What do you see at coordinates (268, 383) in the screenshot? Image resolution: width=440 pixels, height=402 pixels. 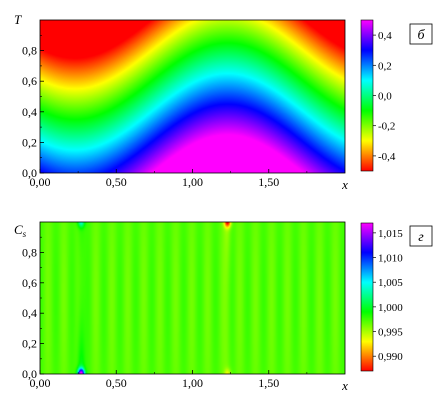 I see `x-tick-label-concentration: 1,50` at bounding box center [268, 383].